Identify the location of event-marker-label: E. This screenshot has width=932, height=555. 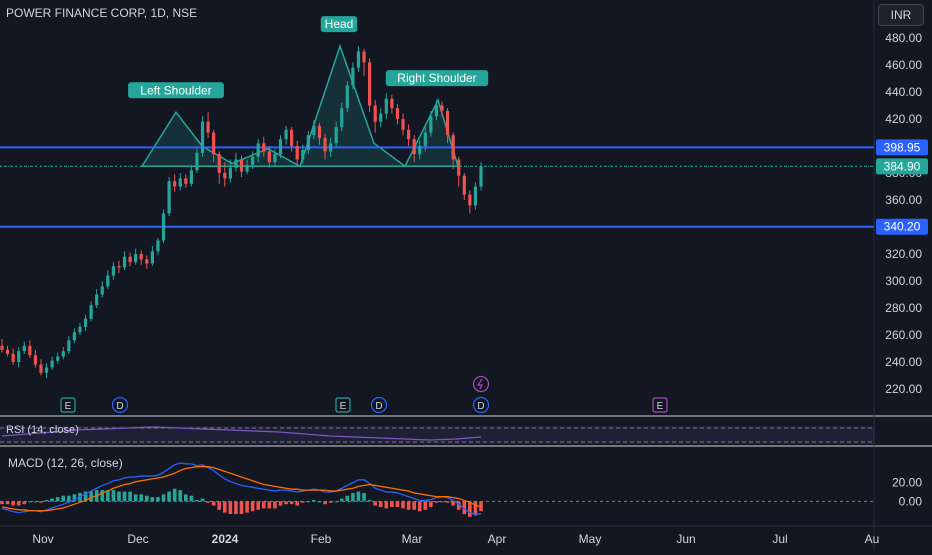
(660, 406).